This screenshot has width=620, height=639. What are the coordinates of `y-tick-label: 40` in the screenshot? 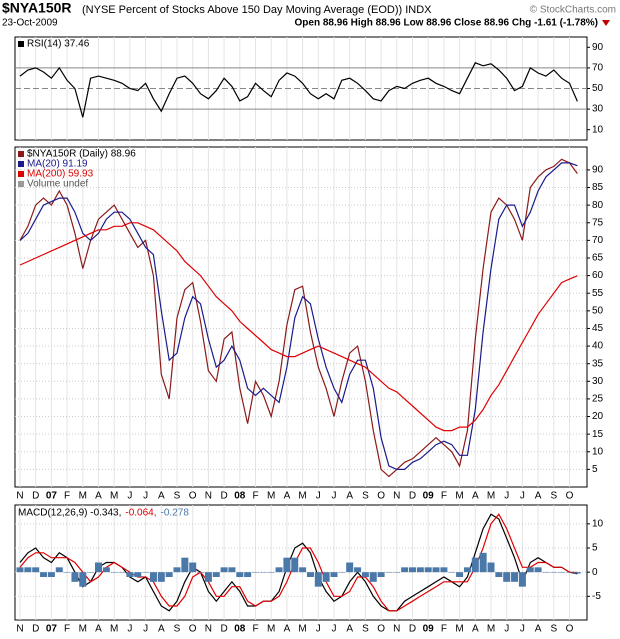 It's located at (598, 346).